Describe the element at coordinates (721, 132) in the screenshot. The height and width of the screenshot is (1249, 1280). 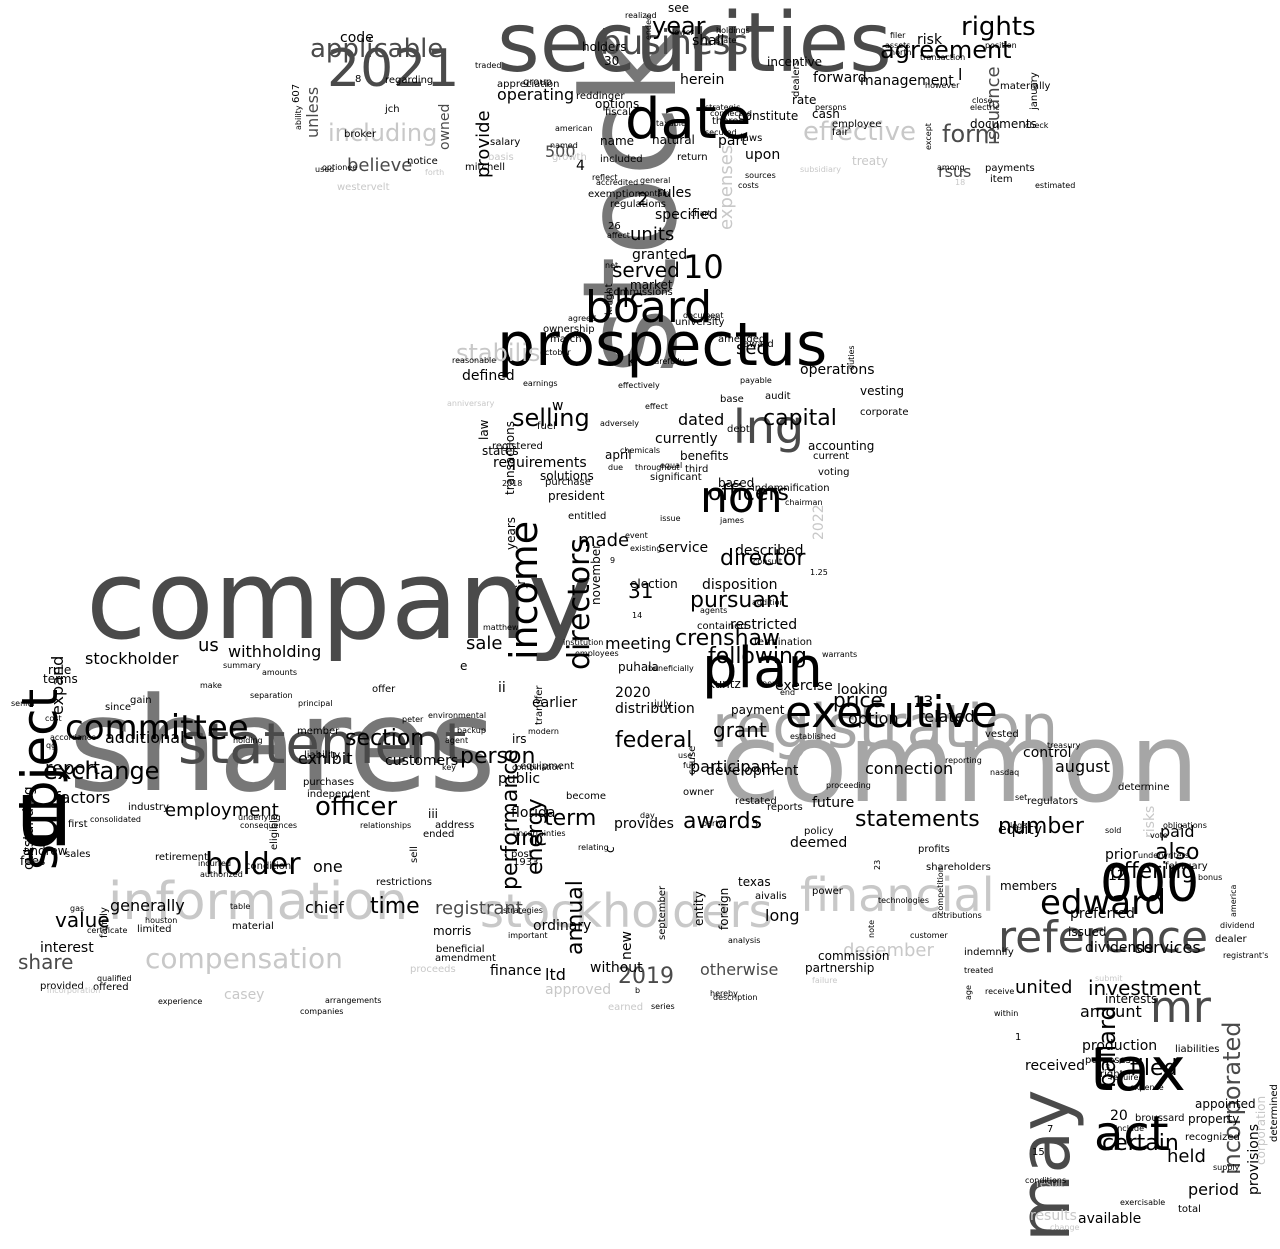
I see `cloud-word: secured` at that location.